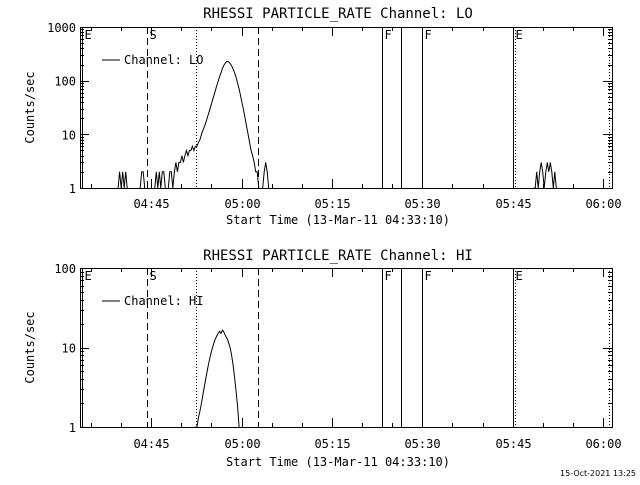 This screenshot has height=485, width=640. What do you see at coordinates (338, 14) in the screenshot?
I see `chart-title: RHESSI PARTICLE_RATE Channel: LO` at bounding box center [338, 14].